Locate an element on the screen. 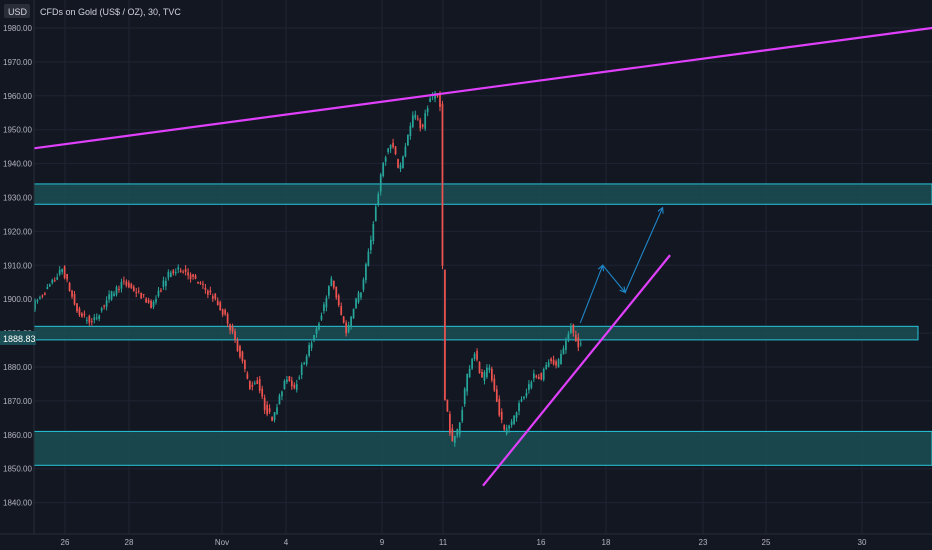  x-tick-label: 9 is located at coordinates (382, 542).